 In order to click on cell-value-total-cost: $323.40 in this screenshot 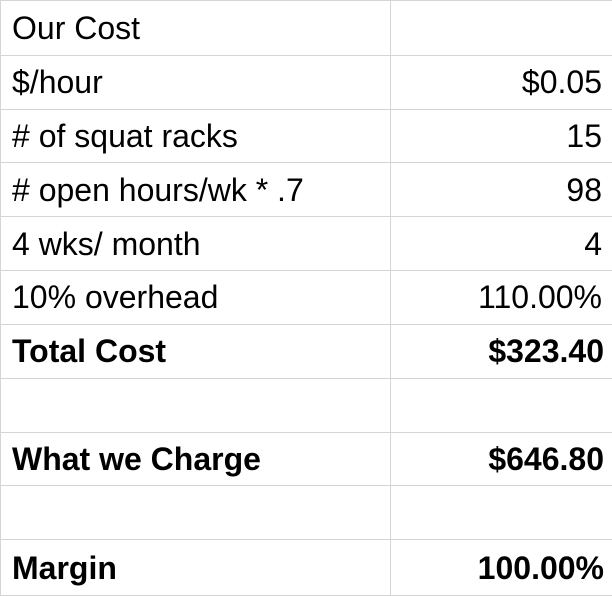, I will do `click(501, 351)`.